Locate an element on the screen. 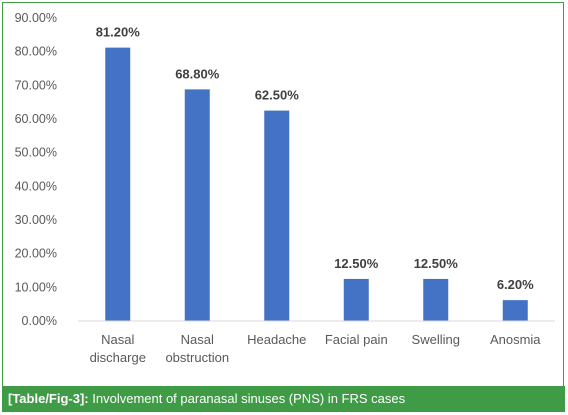 Image resolution: width=568 pixels, height=415 pixels. y-tick-label: 10.00% is located at coordinates (36, 287).